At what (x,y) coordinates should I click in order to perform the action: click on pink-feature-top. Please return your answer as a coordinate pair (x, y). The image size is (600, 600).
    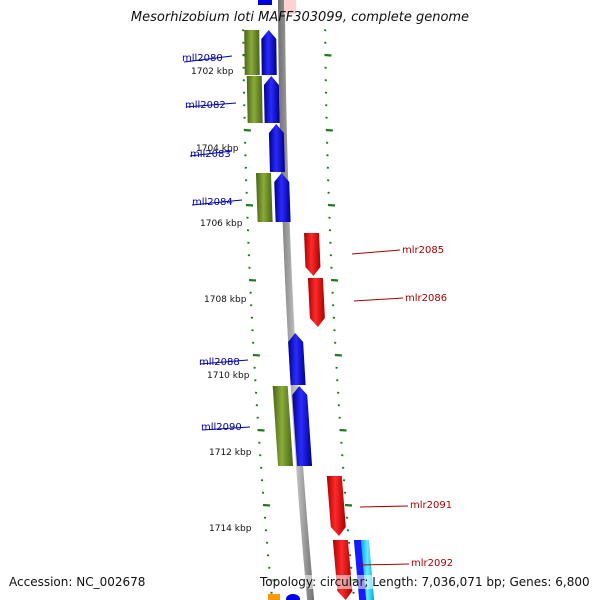
    Looking at the image, I should click on (290, 7).